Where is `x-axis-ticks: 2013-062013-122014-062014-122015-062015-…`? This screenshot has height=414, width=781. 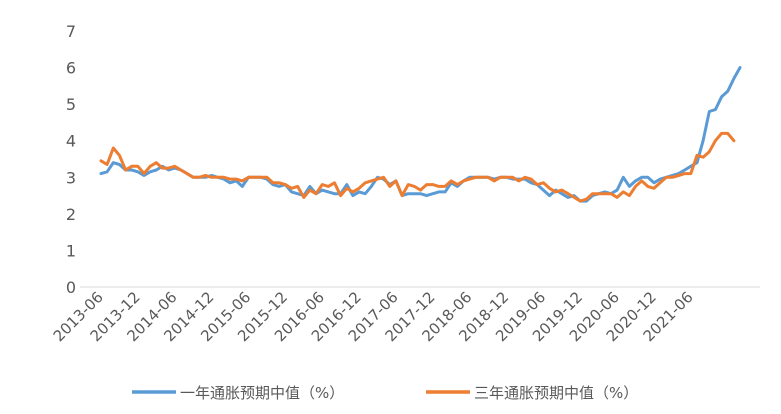
x-axis-ticks: 2013-062013-122014-062014-122015-062015-… is located at coordinates (373, 316).